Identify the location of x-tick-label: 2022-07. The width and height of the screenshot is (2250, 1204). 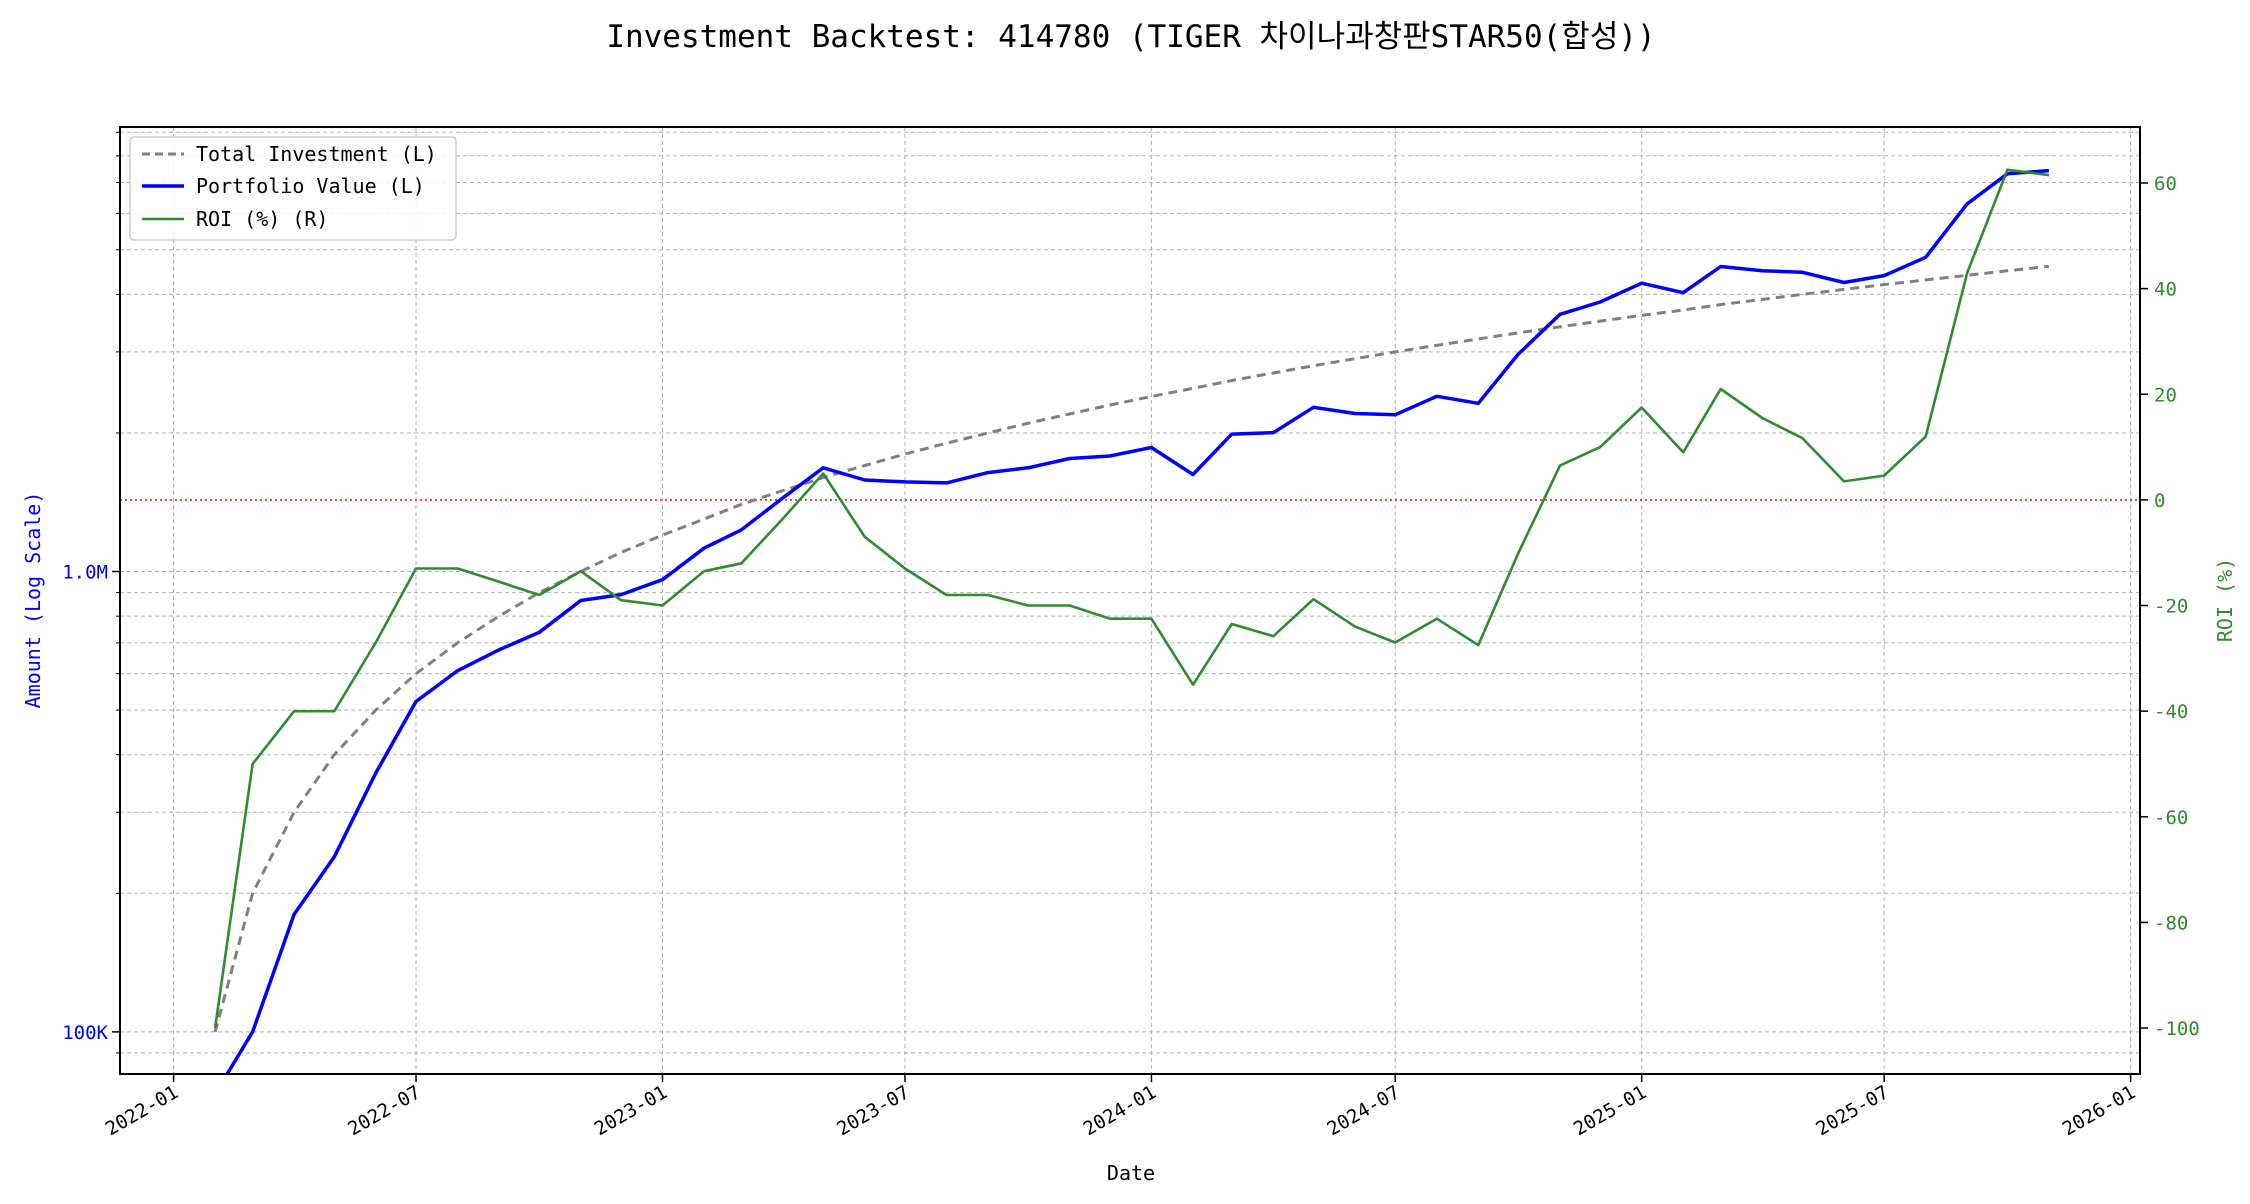
(384, 1110).